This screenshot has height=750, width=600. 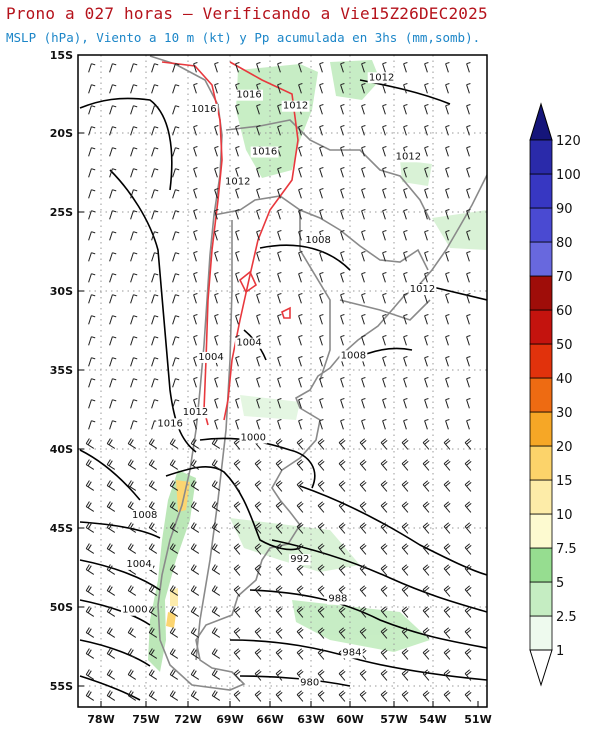 I want to click on isobar-1000-pacific, so click(x=120, y=575).